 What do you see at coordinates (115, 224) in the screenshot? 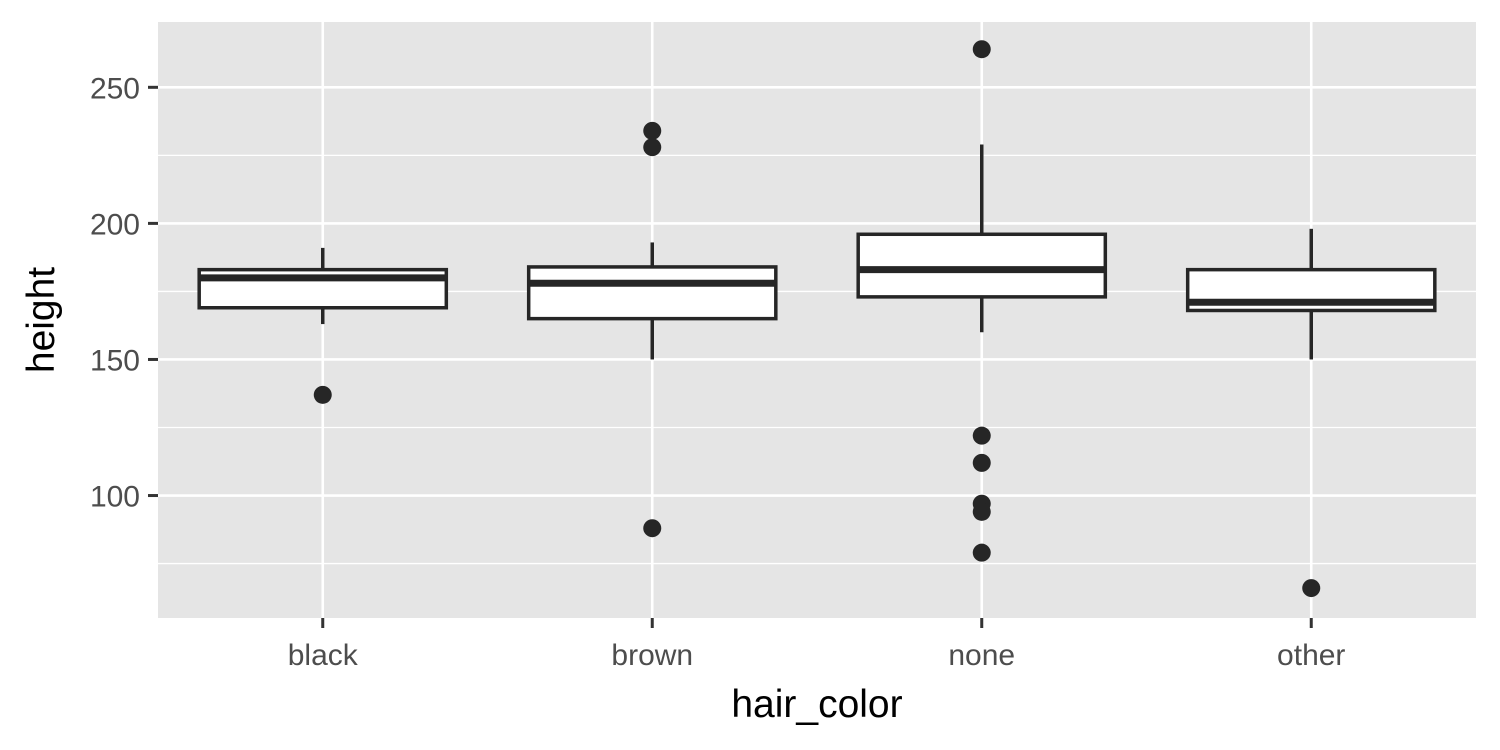
I see `y-tick-label: 200` at bounding box center [115, 224].